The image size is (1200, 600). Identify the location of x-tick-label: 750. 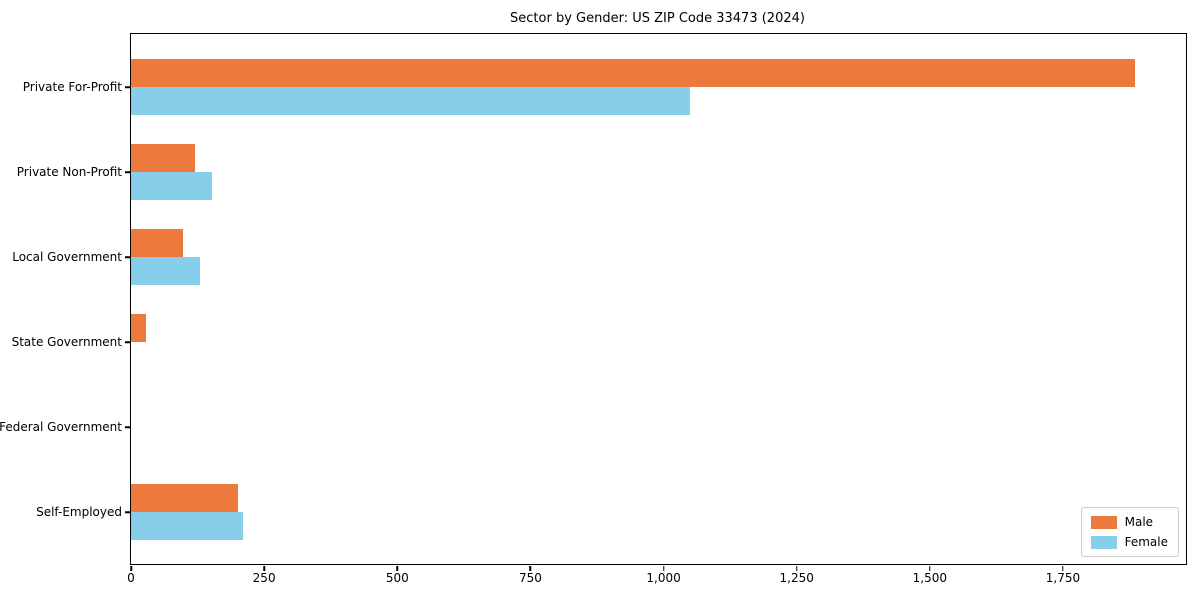
(530, 578).